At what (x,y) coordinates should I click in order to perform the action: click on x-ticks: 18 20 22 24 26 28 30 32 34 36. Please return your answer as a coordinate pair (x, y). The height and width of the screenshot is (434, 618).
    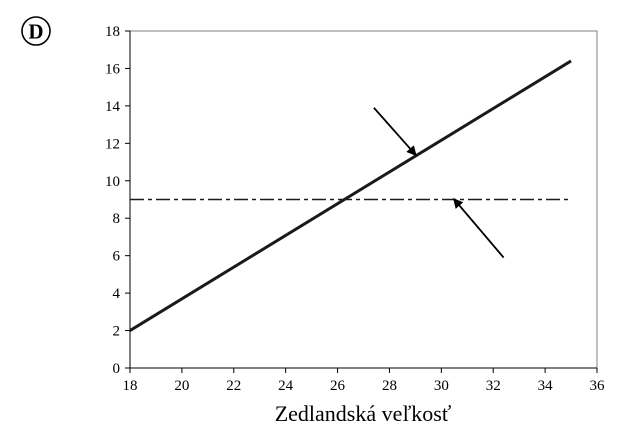
    Looking at the image, I should click on (364, 381).